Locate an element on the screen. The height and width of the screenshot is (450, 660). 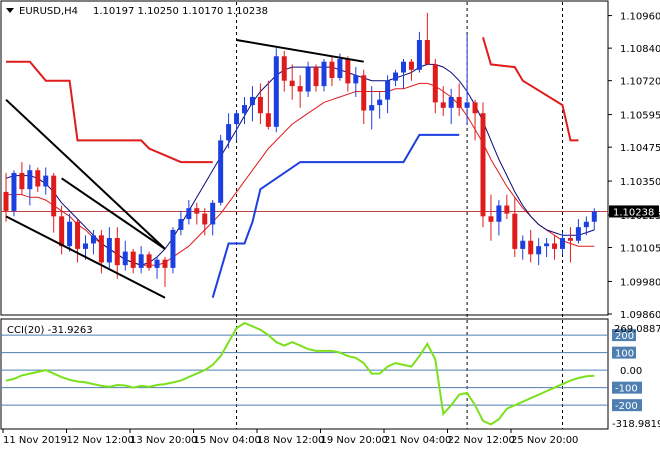
time-tick-label: 19 Nov 20:00 is located at coordinates (354, 440).